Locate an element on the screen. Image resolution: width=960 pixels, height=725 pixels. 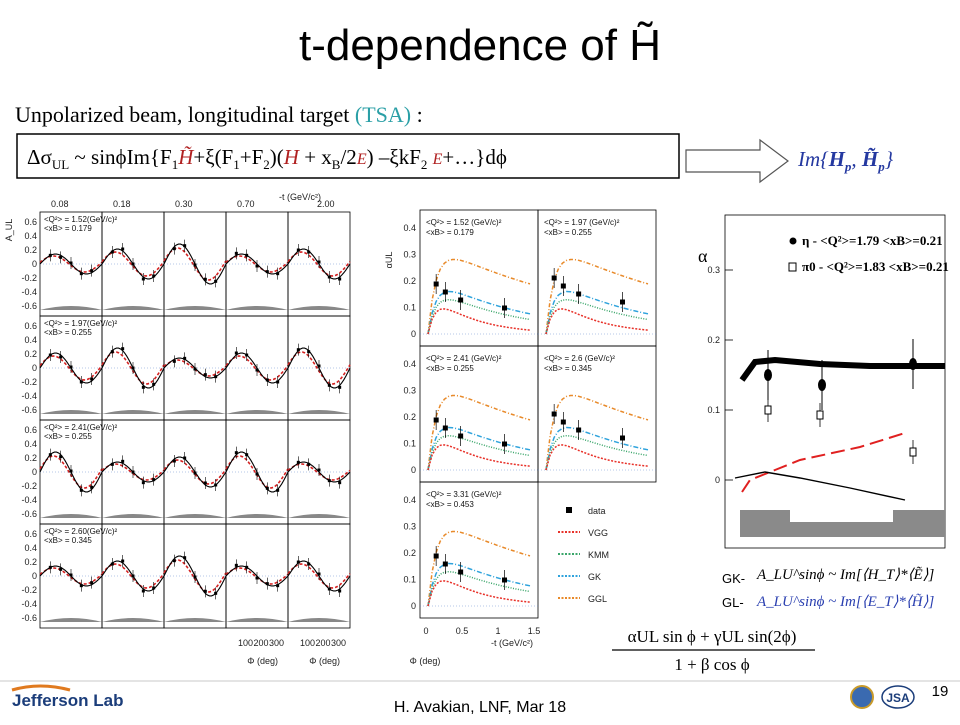
legend-marker is located at coordinates (793, 241).